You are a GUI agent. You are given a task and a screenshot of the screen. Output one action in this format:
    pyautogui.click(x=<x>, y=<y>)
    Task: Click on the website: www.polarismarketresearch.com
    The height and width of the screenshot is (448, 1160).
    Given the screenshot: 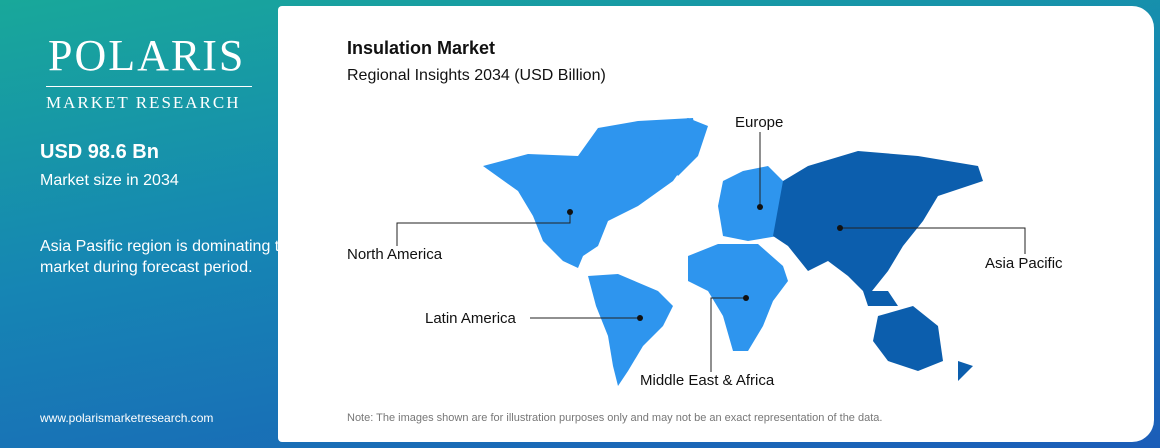 What is the action you would take?
    pyautogui.click(x=127, y=418)
    